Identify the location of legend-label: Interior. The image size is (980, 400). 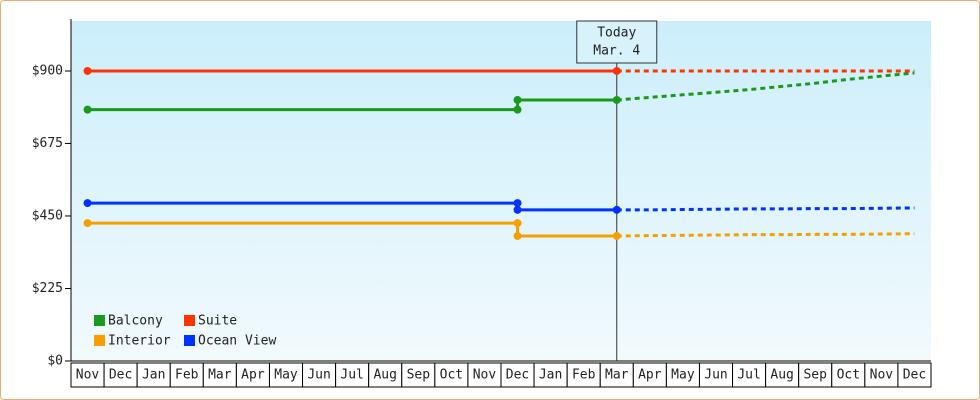
(139, 341).